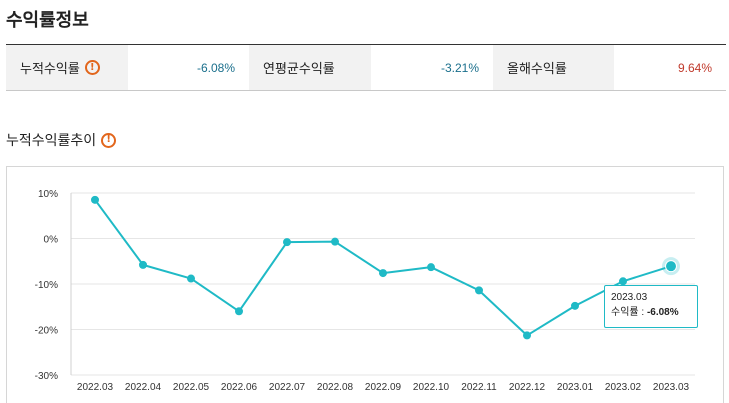  I want to click on trend-title: 누적수익률추이 !, so click(61, 140).